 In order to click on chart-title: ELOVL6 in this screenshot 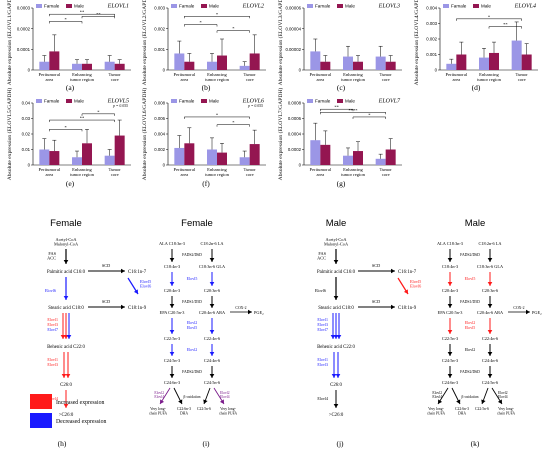, I will do `click(253, 102)`.